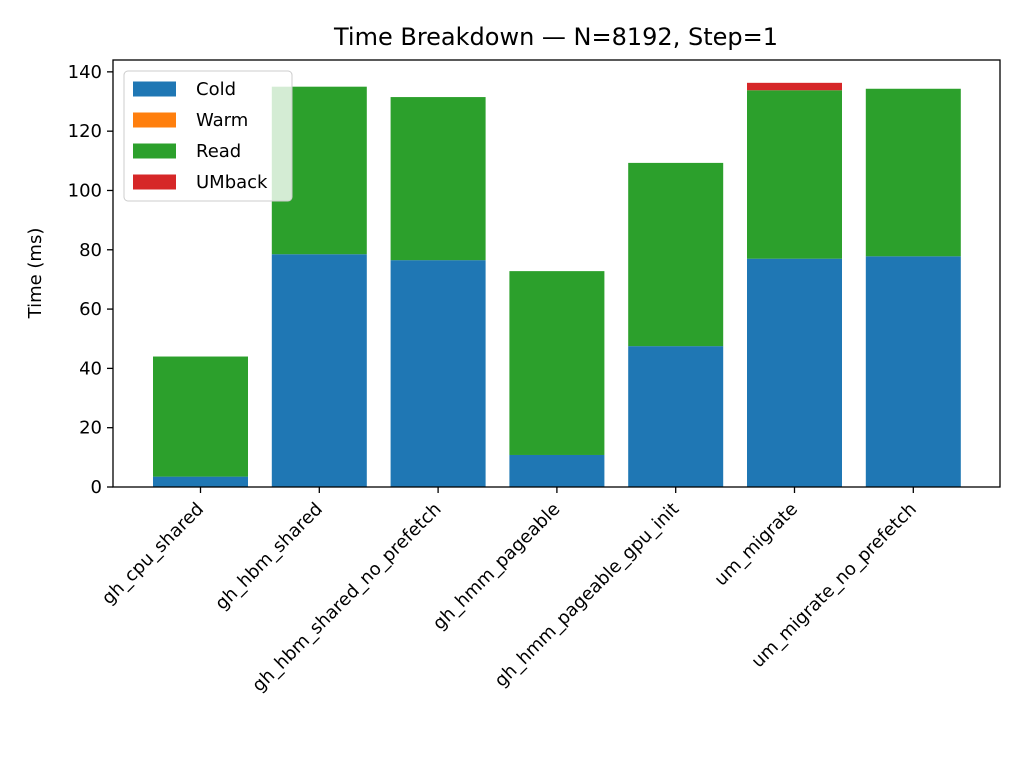 This screenshot has height=768, width=1024. Describe the element at coordinates (90, 309) in the screenshot. I see `y-tick-label: 60` at that location.